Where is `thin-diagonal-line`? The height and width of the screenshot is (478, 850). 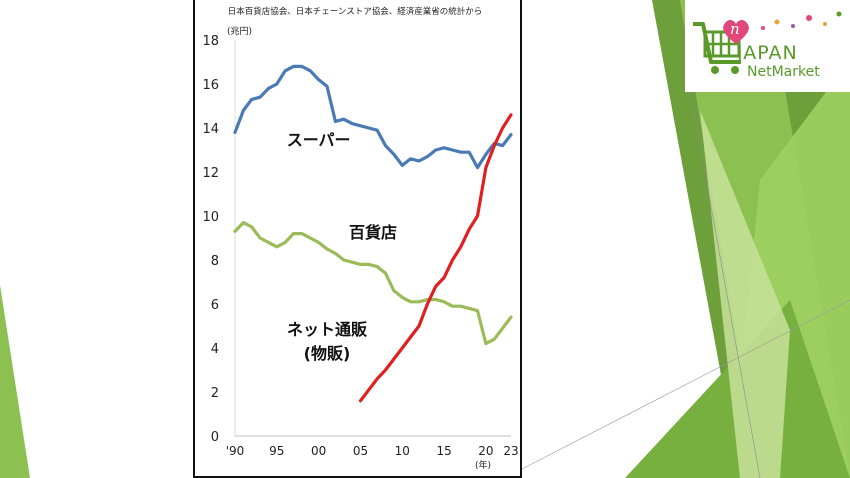 thin-diagonal-line is located at coordinates (684, 385).